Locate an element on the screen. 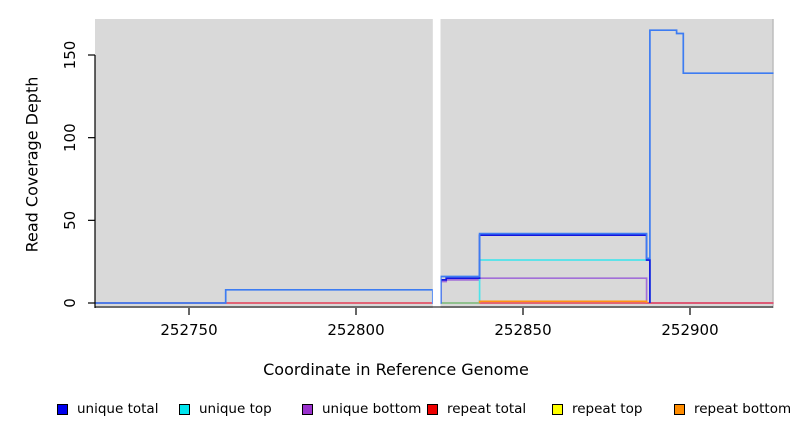  x-tick-label: 252750 is located at coordinates (188, 330).